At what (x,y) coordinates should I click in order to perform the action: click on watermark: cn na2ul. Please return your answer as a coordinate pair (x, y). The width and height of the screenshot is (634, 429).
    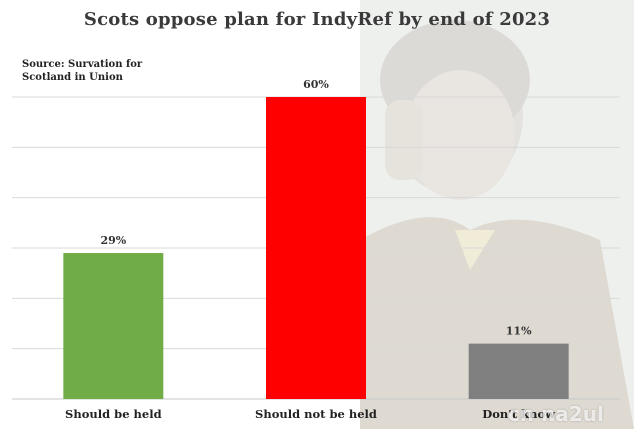
    Looking at the image, I should click on (556, 414).